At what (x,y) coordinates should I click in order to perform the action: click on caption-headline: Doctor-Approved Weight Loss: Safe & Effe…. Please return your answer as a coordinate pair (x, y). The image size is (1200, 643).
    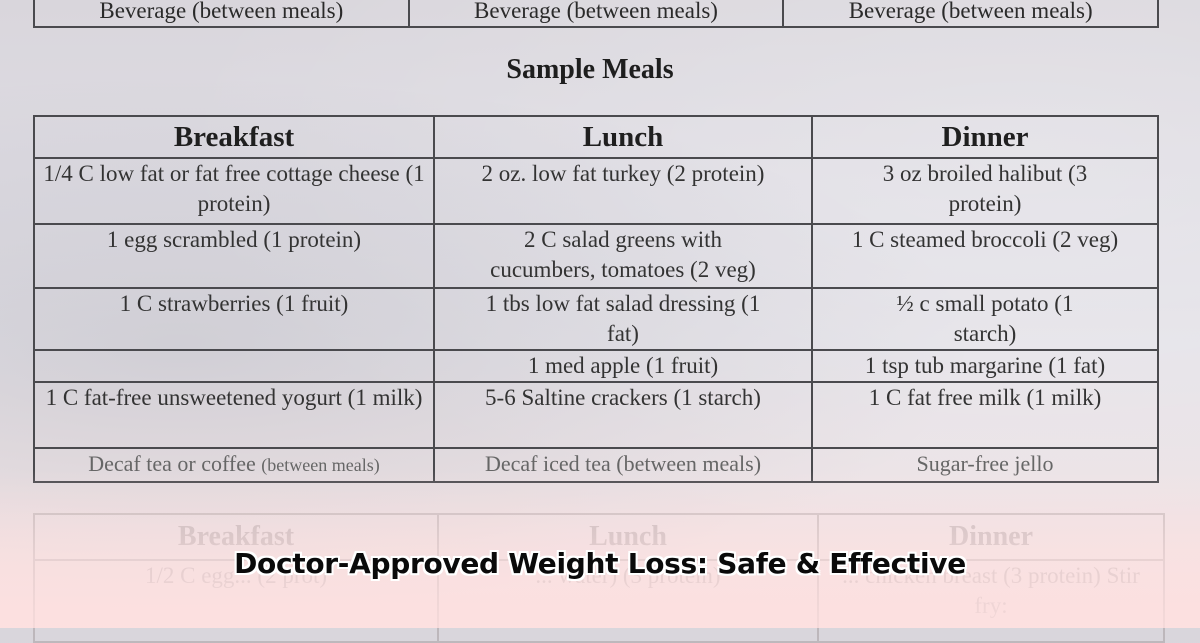
    Looking at the image, I should click on (600, 563).